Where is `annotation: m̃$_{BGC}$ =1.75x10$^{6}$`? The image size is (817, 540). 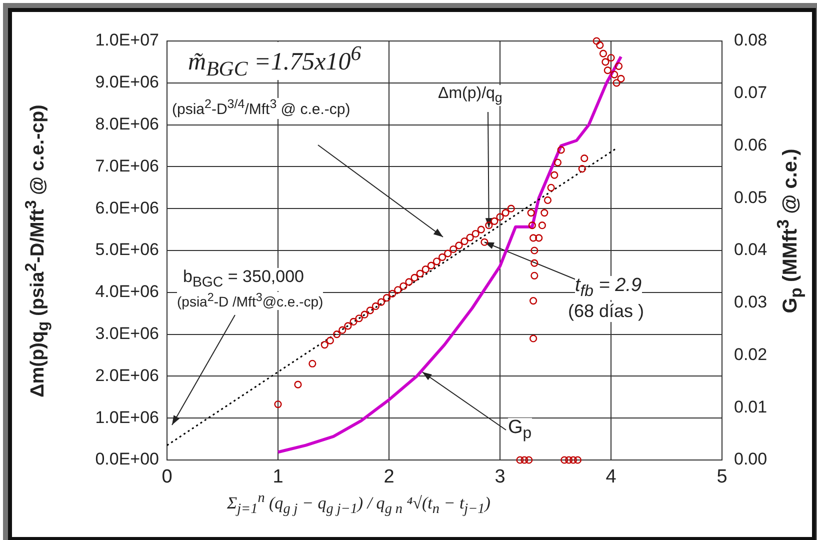
annotation: m̃$_{BGC}$ =1.75x10$^{6}$ is located at coordinates (275, 60).